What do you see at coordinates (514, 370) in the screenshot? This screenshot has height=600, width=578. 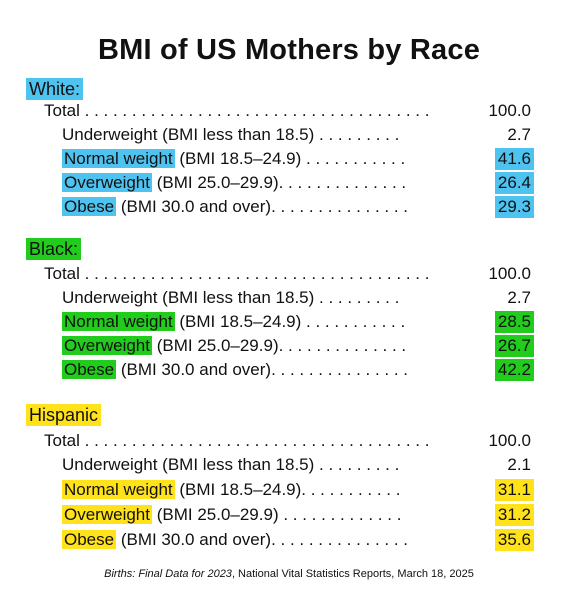 I see `row-value: 42.2` at bounding box center [514, 370].